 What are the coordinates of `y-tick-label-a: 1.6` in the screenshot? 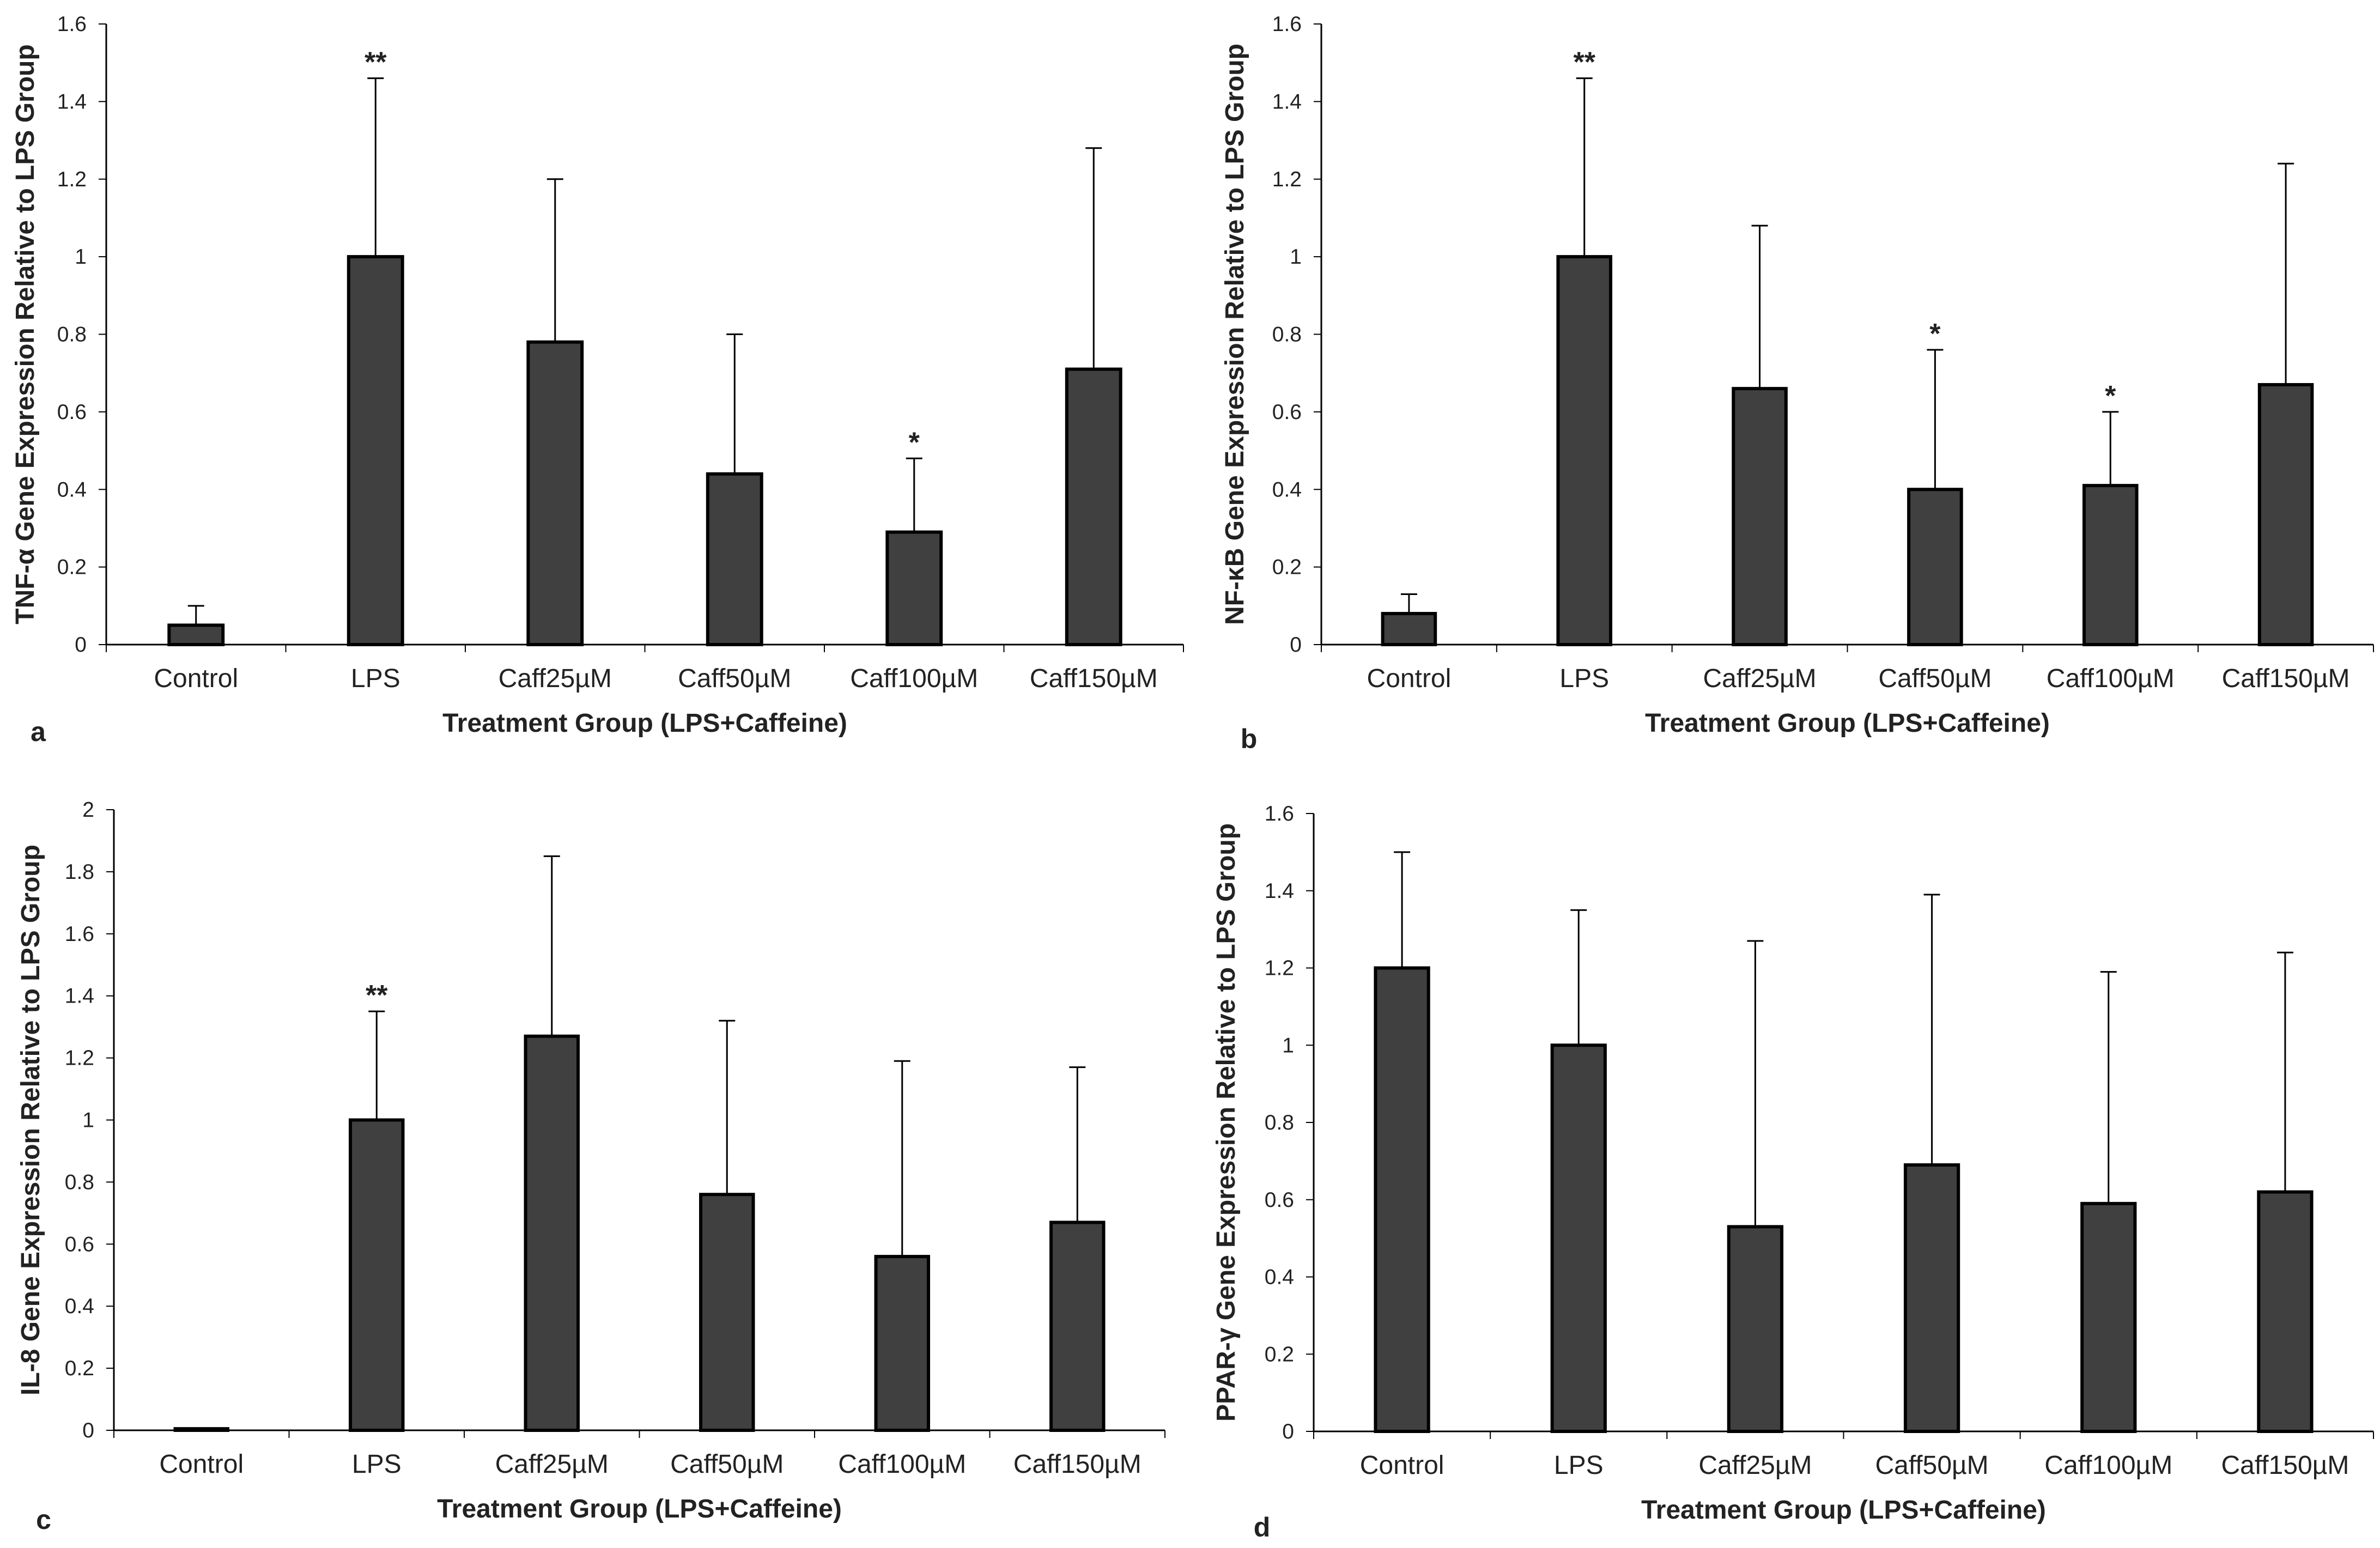 It's located at (72, 25).